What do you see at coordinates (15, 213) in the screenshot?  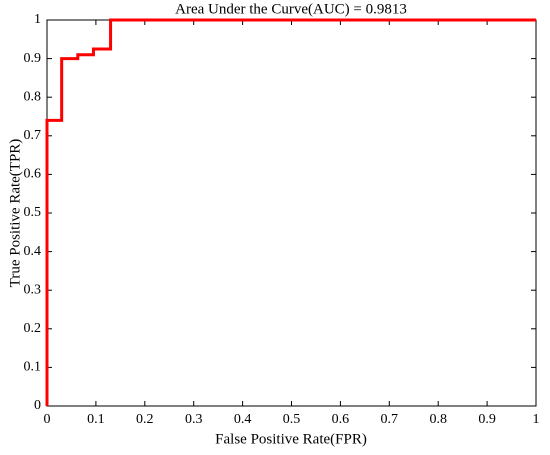 I see `y-axis-label: True Positive Rate(TPR)` at bounding box center [15, 213].